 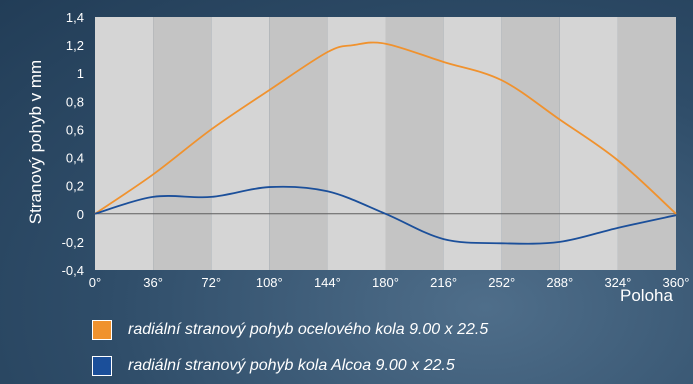 What do you see at coordinates (385, 282) in the screenshot?
I see `x-tick-label: 180°` at bounding box center [385, 282].